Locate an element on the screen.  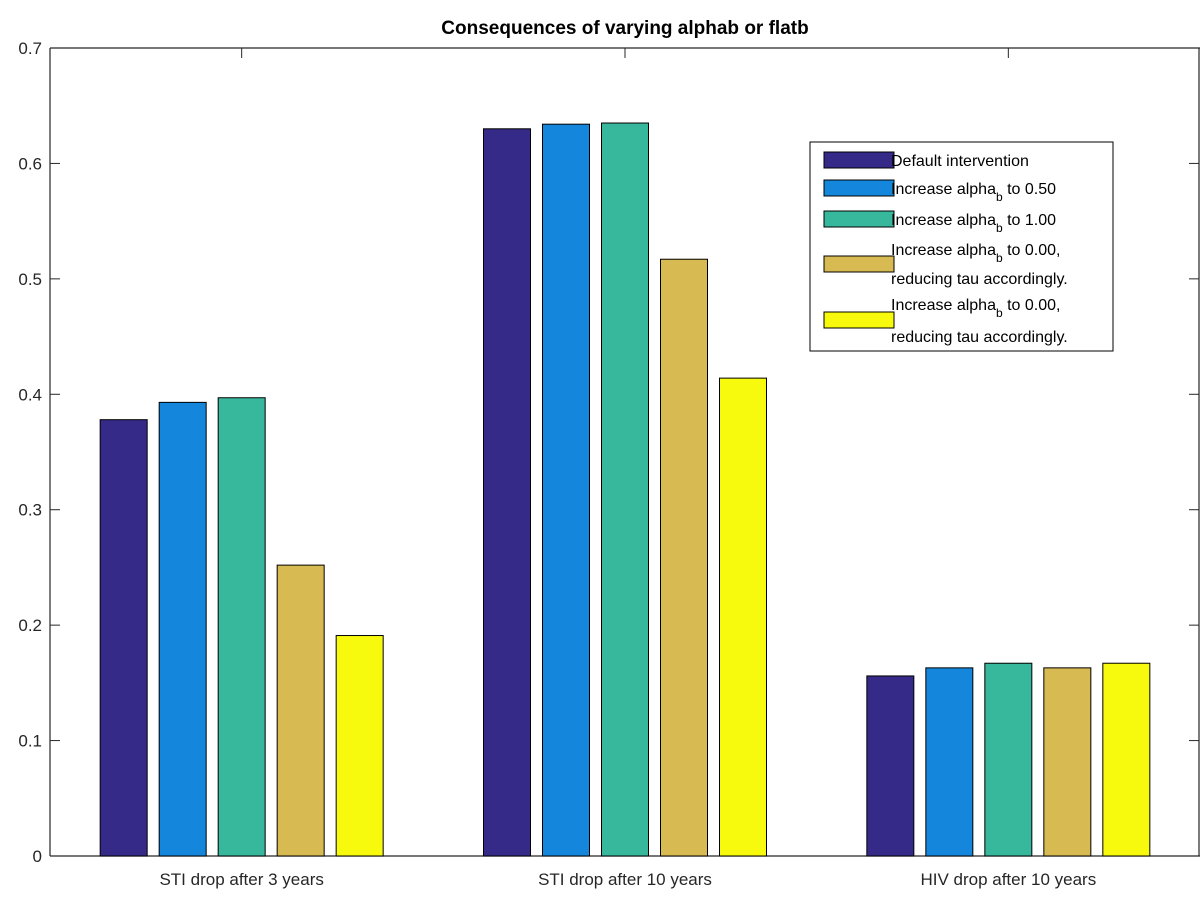
x-tick-label: HIV drop after 10 years is located at coordinates (1008, 879).